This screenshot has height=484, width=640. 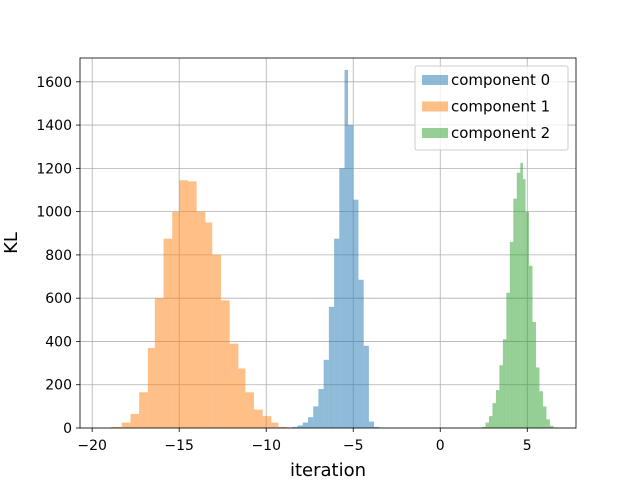 What do you see at coordinates (92, 446) in the screenshot?
I see `x-tick-label: −20` at bounding box center [92, 446].